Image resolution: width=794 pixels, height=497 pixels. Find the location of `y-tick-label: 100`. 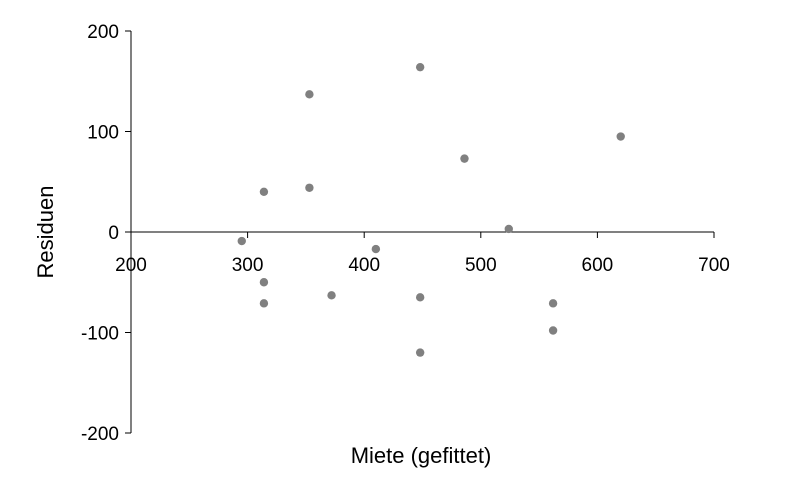

y-tick-label: 100 is located at coordinates (103, 133).